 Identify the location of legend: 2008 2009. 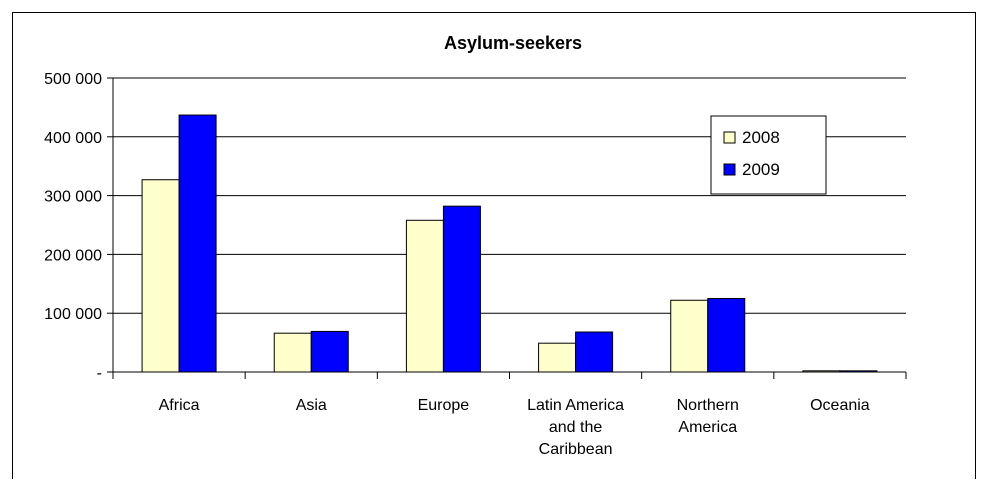
(768, 155).